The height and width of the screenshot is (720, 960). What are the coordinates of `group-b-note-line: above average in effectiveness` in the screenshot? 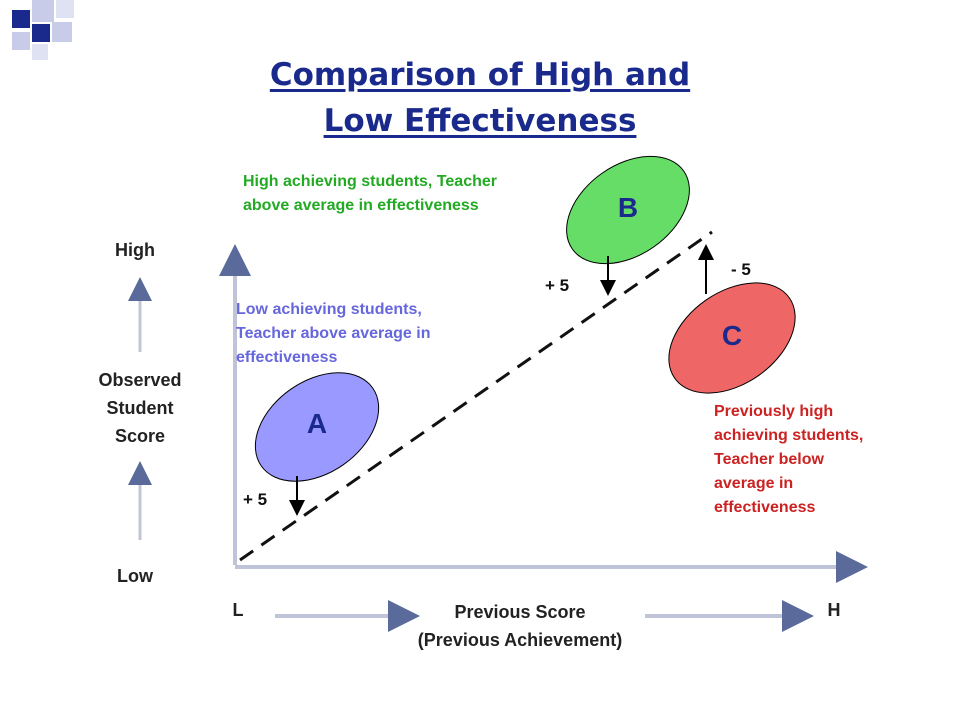 It's located at (361, 205).